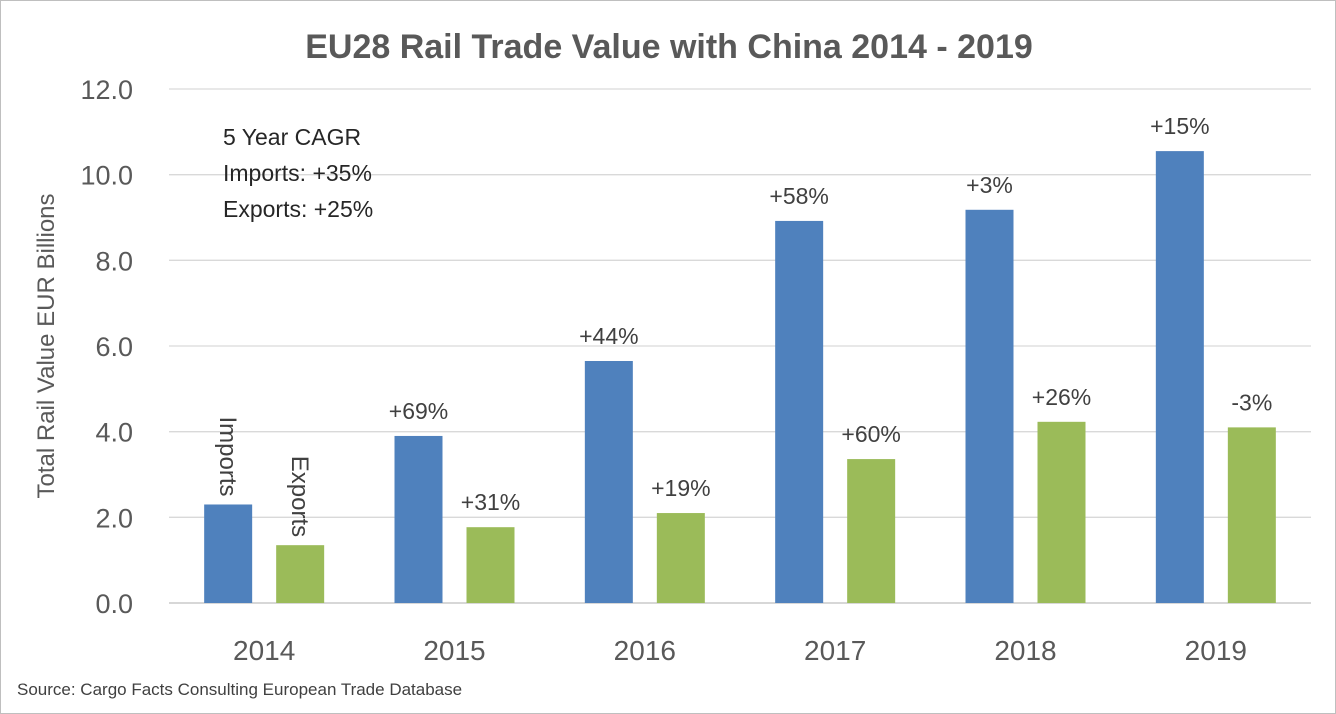 The height and width of the screenshot is (714, 1336). Describe the element at coordinates (989, 406) in the screenshot. I see `bar-imports-2018` at that location.